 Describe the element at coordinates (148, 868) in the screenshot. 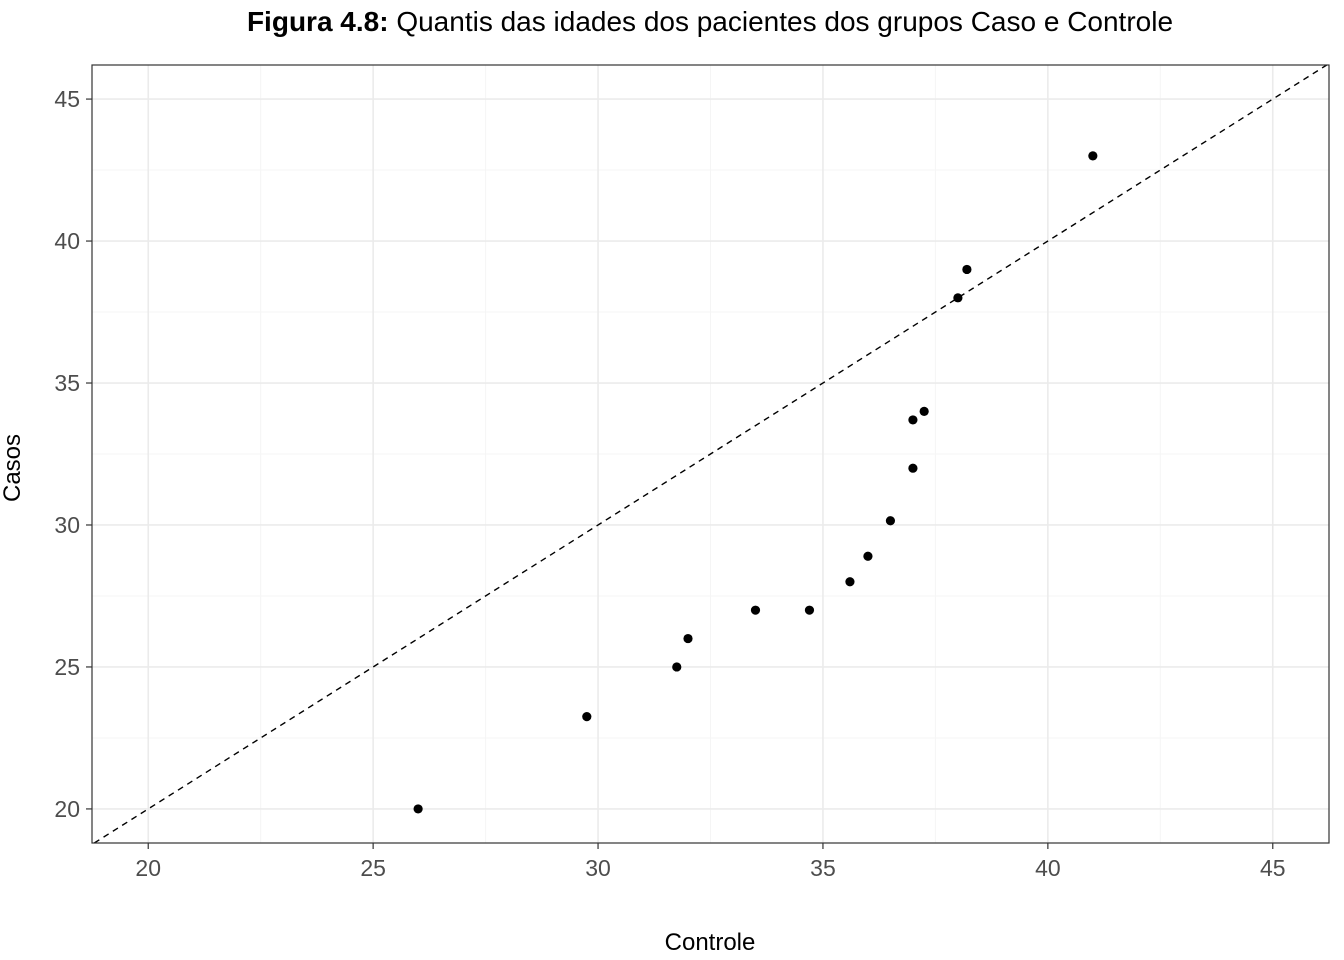

I see `x-tick-label: 20` at that location.